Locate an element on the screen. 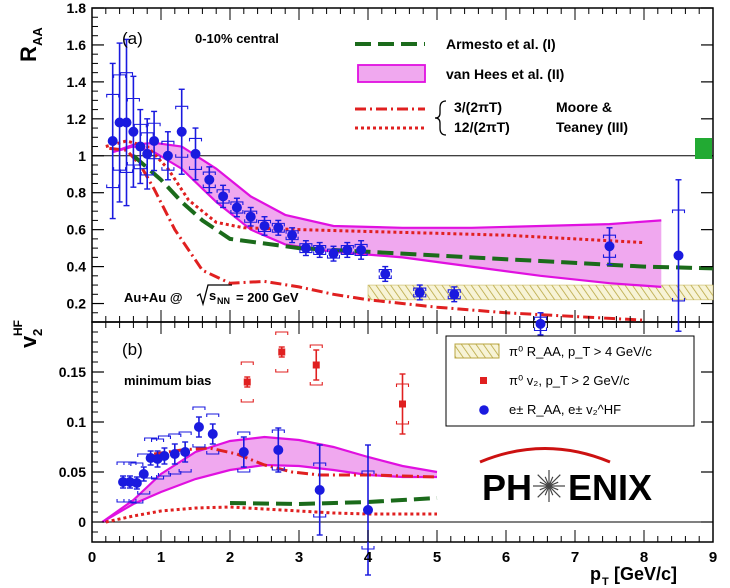  y-axis-title-a: R AA is located at coordinates (30, 44).